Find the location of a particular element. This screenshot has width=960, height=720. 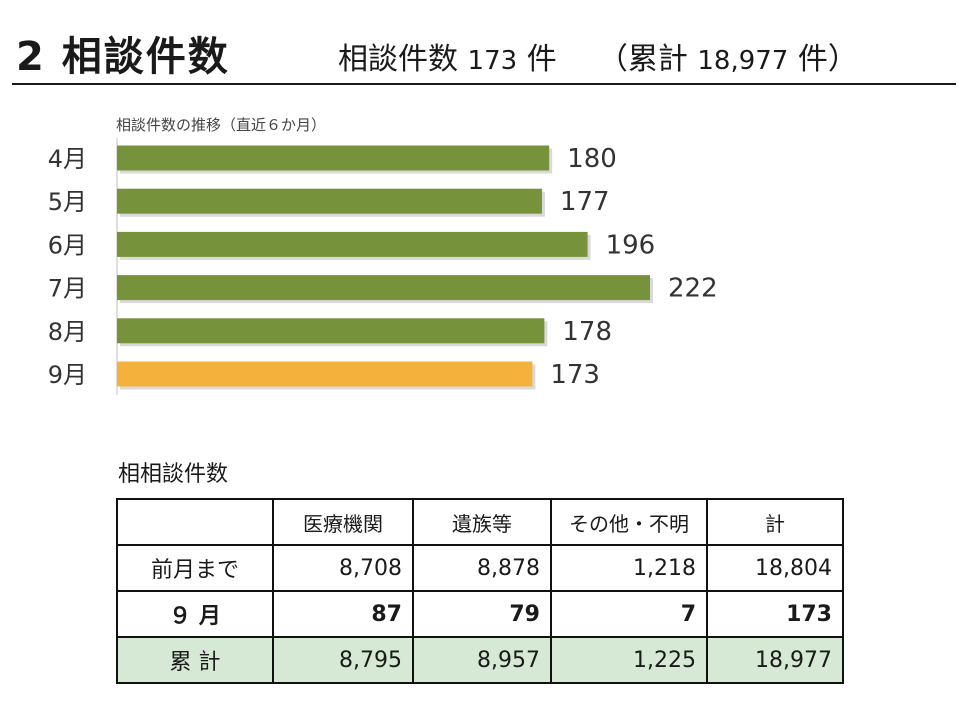

table-row-total: 累 計 8,795 8,957 1,225 18,977 is located at coordinates (480, 660).